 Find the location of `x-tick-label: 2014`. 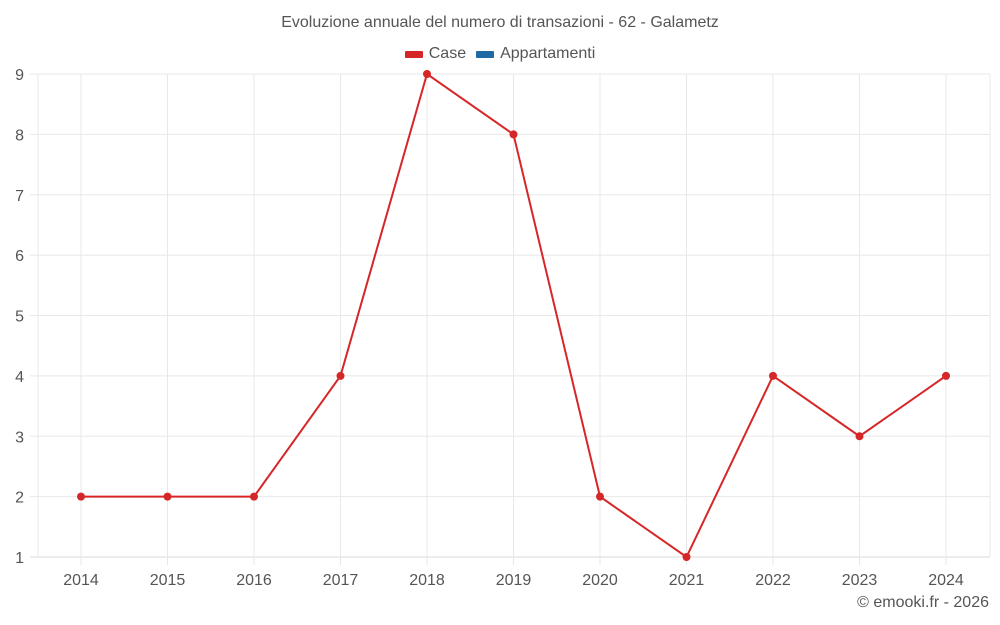

x-tick-label: 2014 is located at coordinates (81, 580).